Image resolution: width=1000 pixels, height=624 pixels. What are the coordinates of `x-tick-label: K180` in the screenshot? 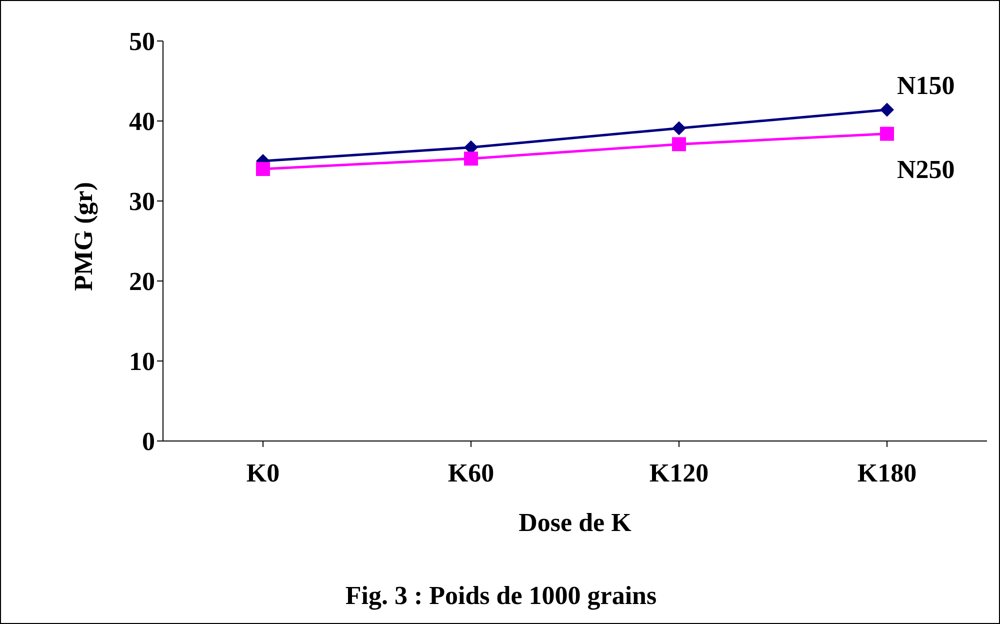 It's located at (887, 473).